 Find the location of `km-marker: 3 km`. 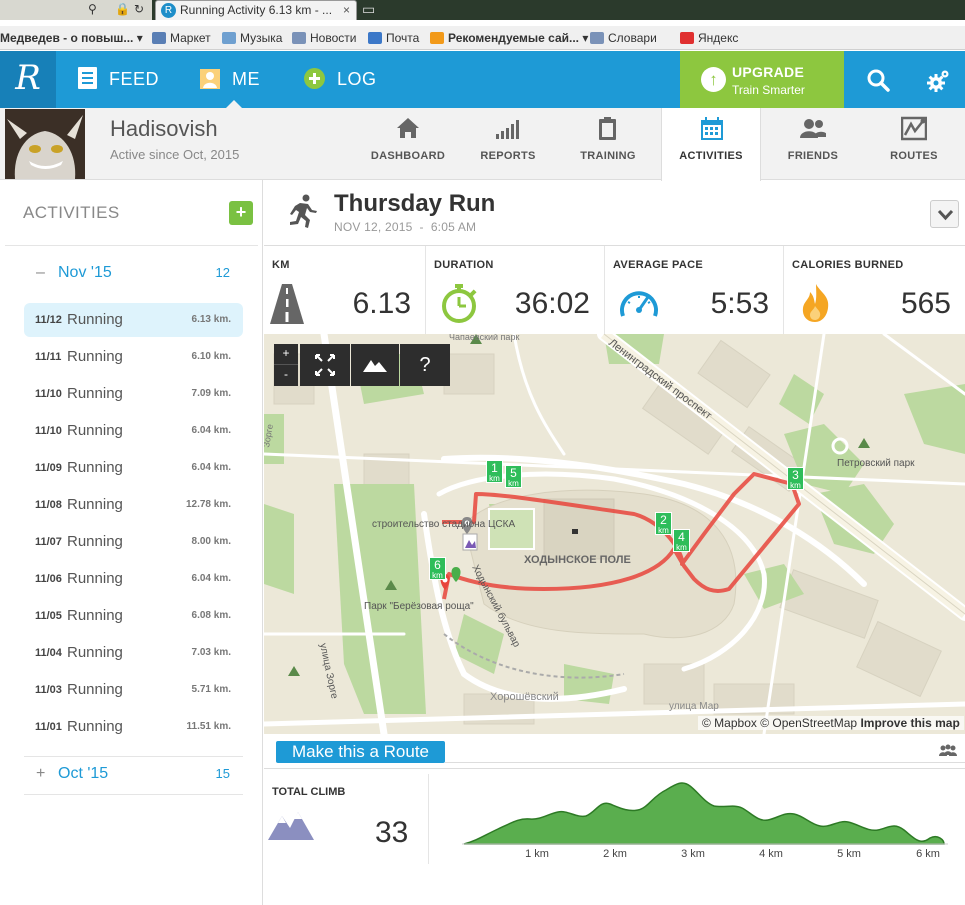

km-marker: 3 km is located at coordinates (795, 478).